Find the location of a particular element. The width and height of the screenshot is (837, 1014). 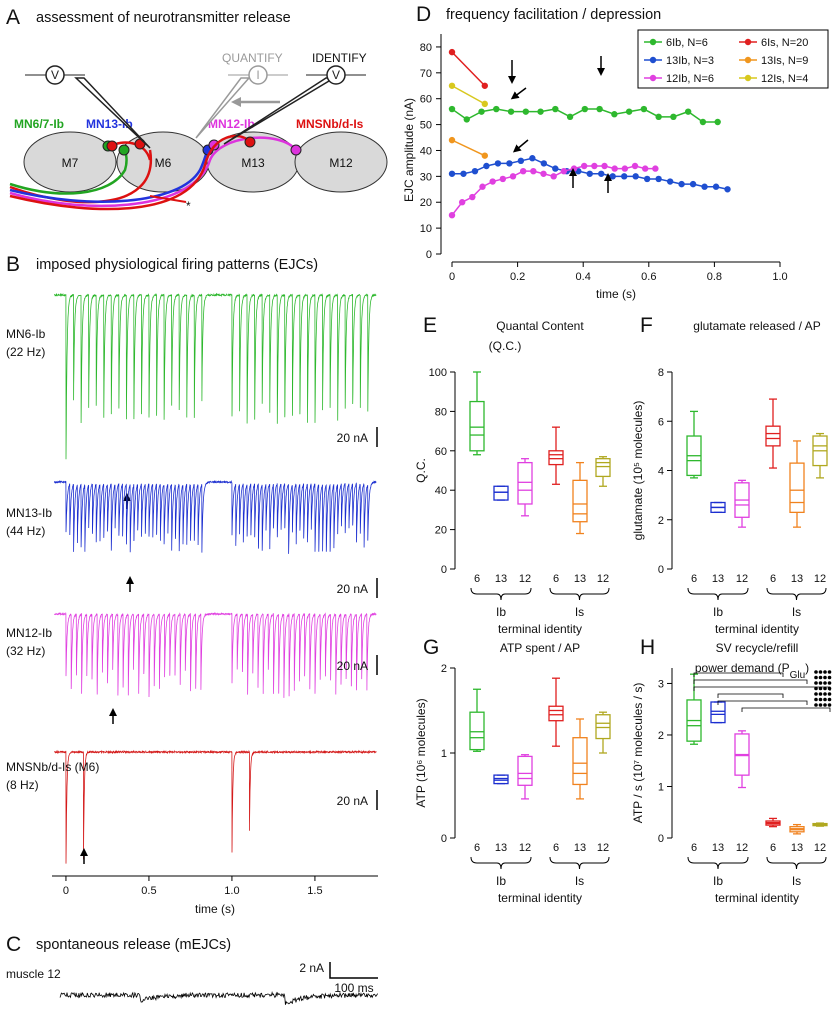

y-tick-label: 40 is located at coordinates (426, 151).